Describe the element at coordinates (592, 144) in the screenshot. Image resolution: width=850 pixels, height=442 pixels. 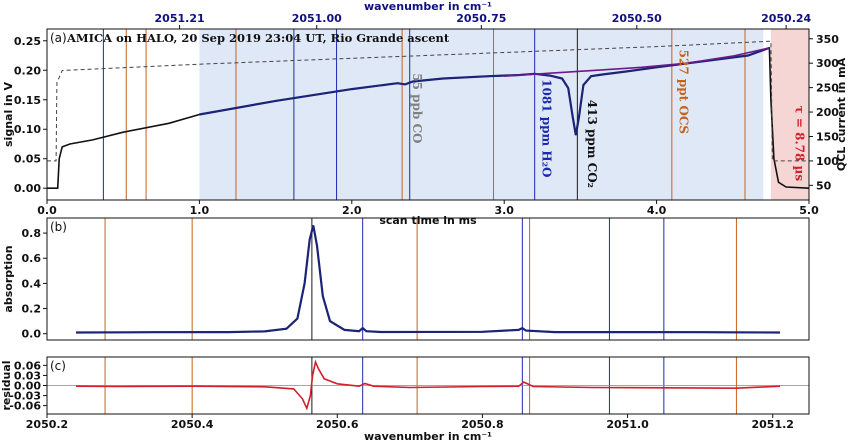
I see `annotation-label: 413 ppm CO₂` at that location.